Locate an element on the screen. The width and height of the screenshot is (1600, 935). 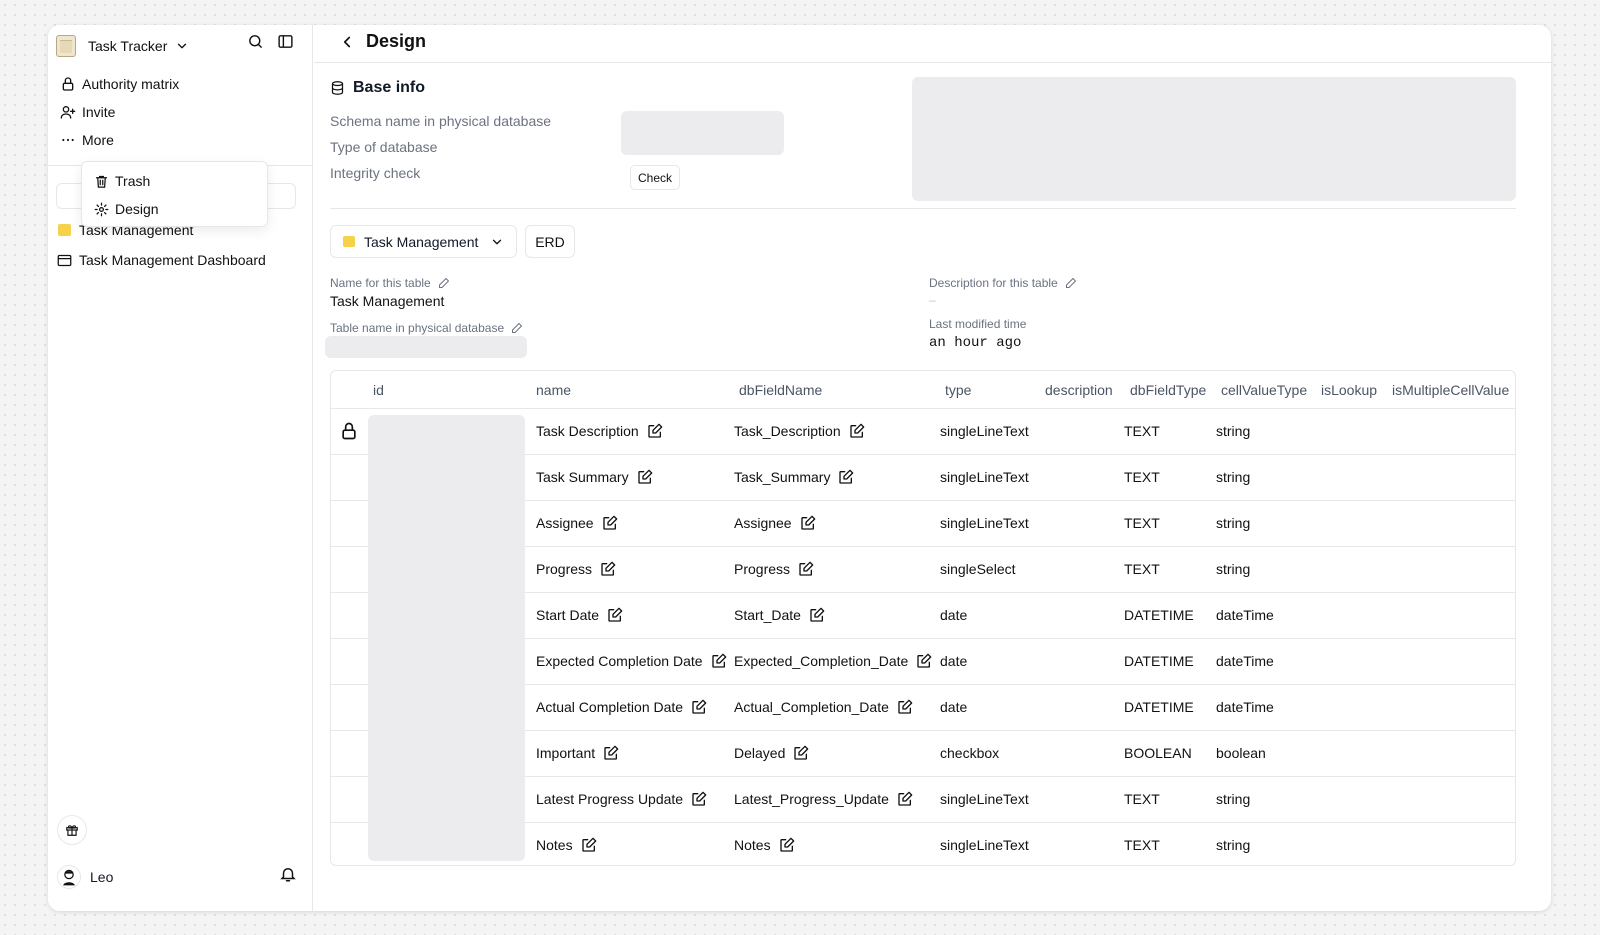
chevron-left-icon is located at coordinates (347, 43).